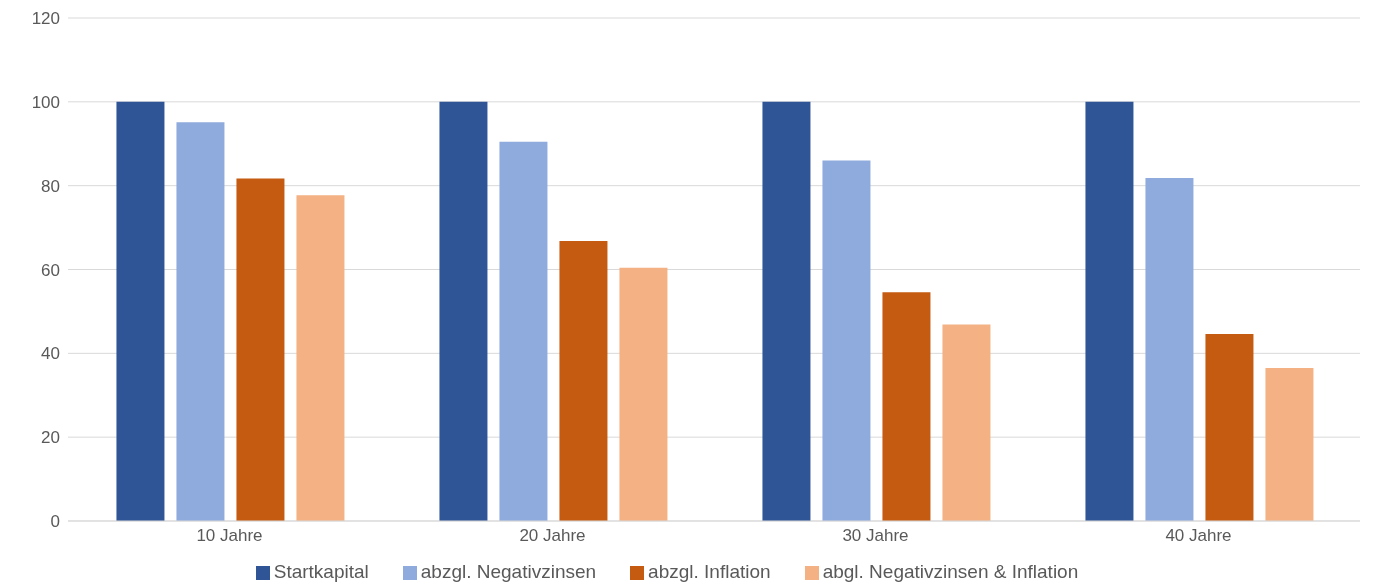 This screenshot has height=583, width=1380. I want to click on y-tick-label: 120, so click(45, 19).